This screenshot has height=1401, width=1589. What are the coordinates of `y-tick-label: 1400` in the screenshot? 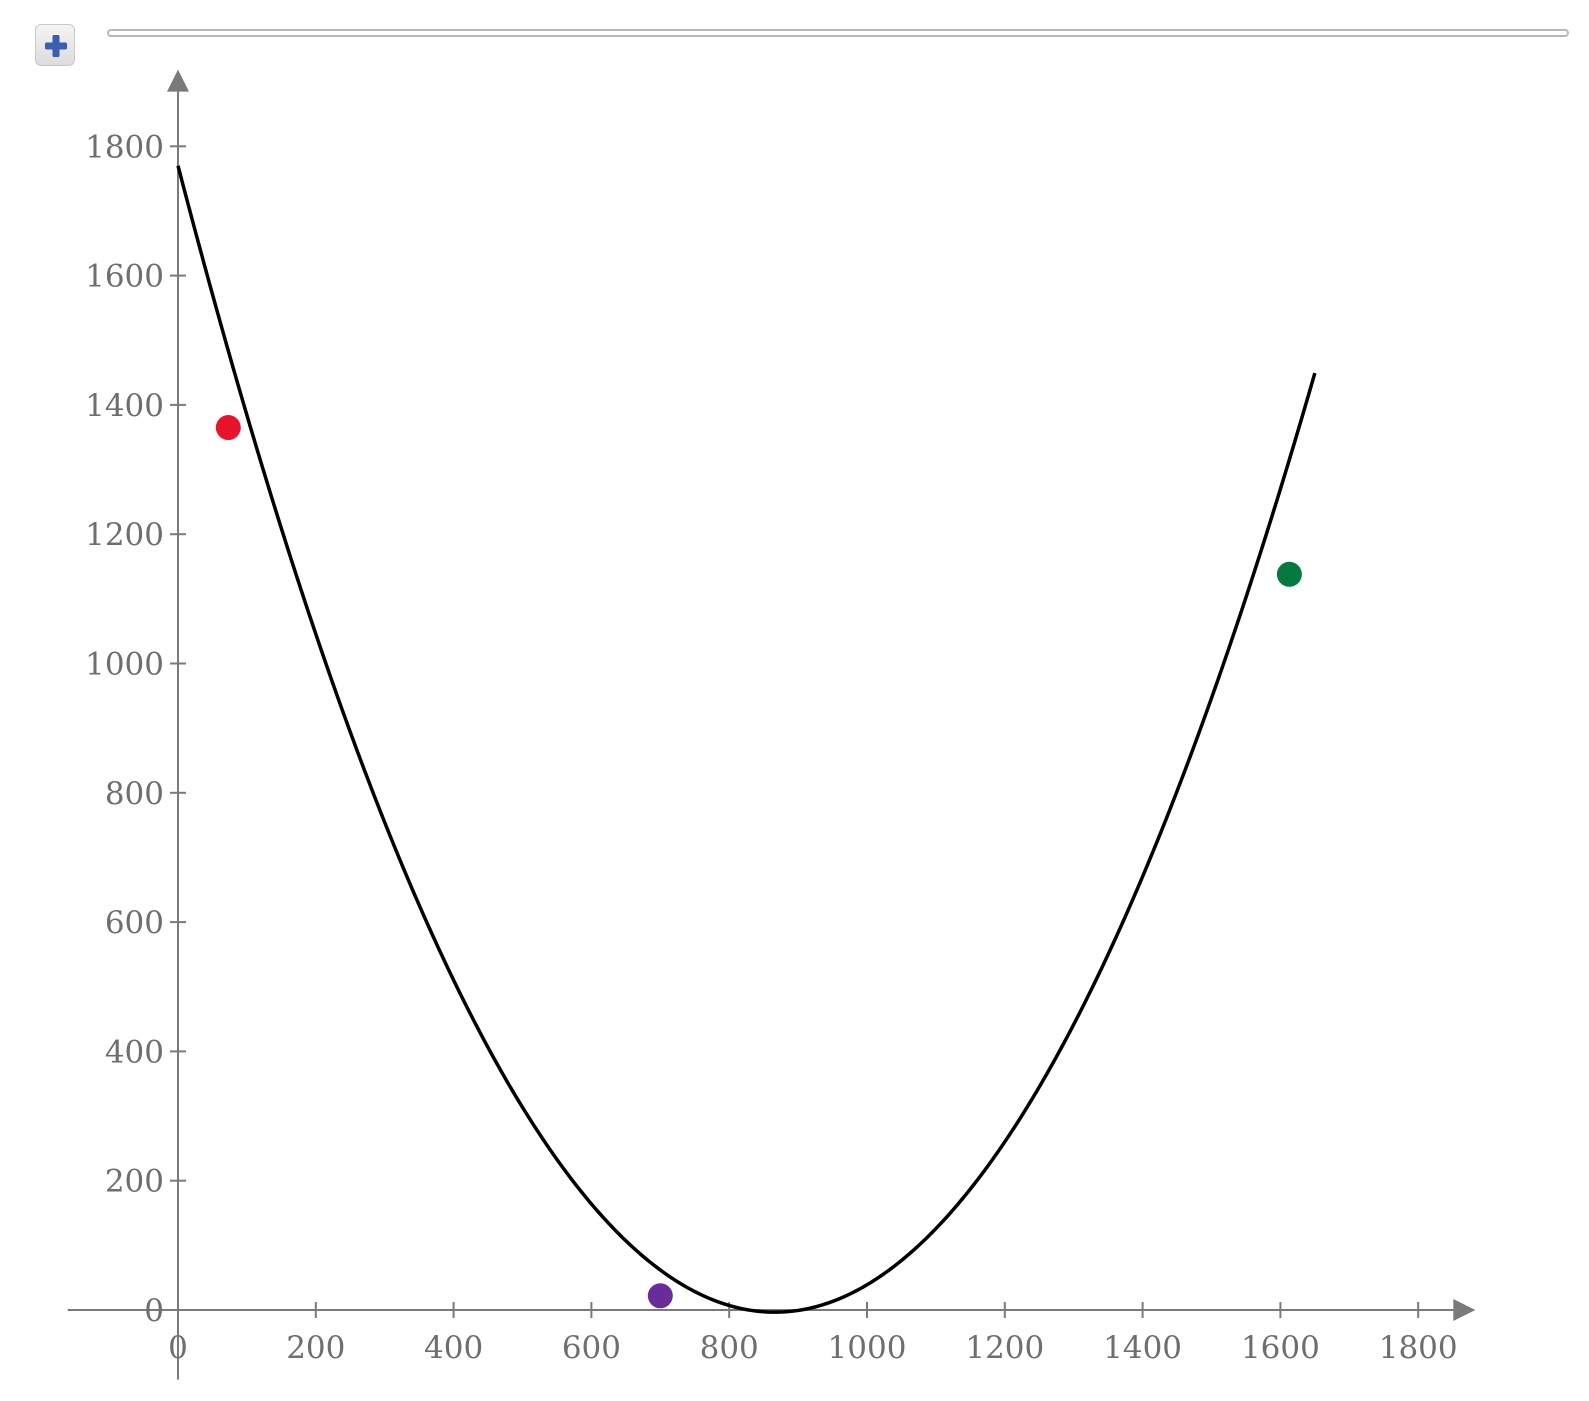 It's located at (124, 406).